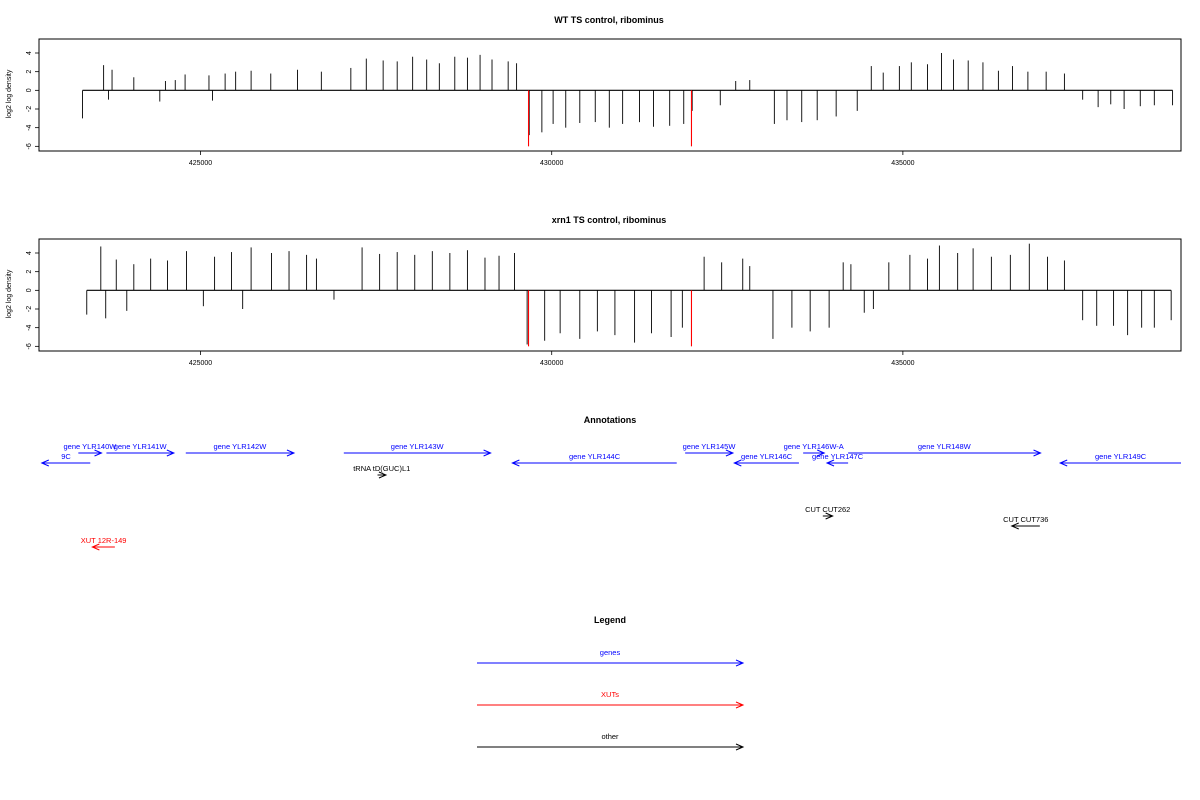 The height and width of the screenshot is (800, 1200). I want to click on annotation-feature: 9C, so click(65, 459).